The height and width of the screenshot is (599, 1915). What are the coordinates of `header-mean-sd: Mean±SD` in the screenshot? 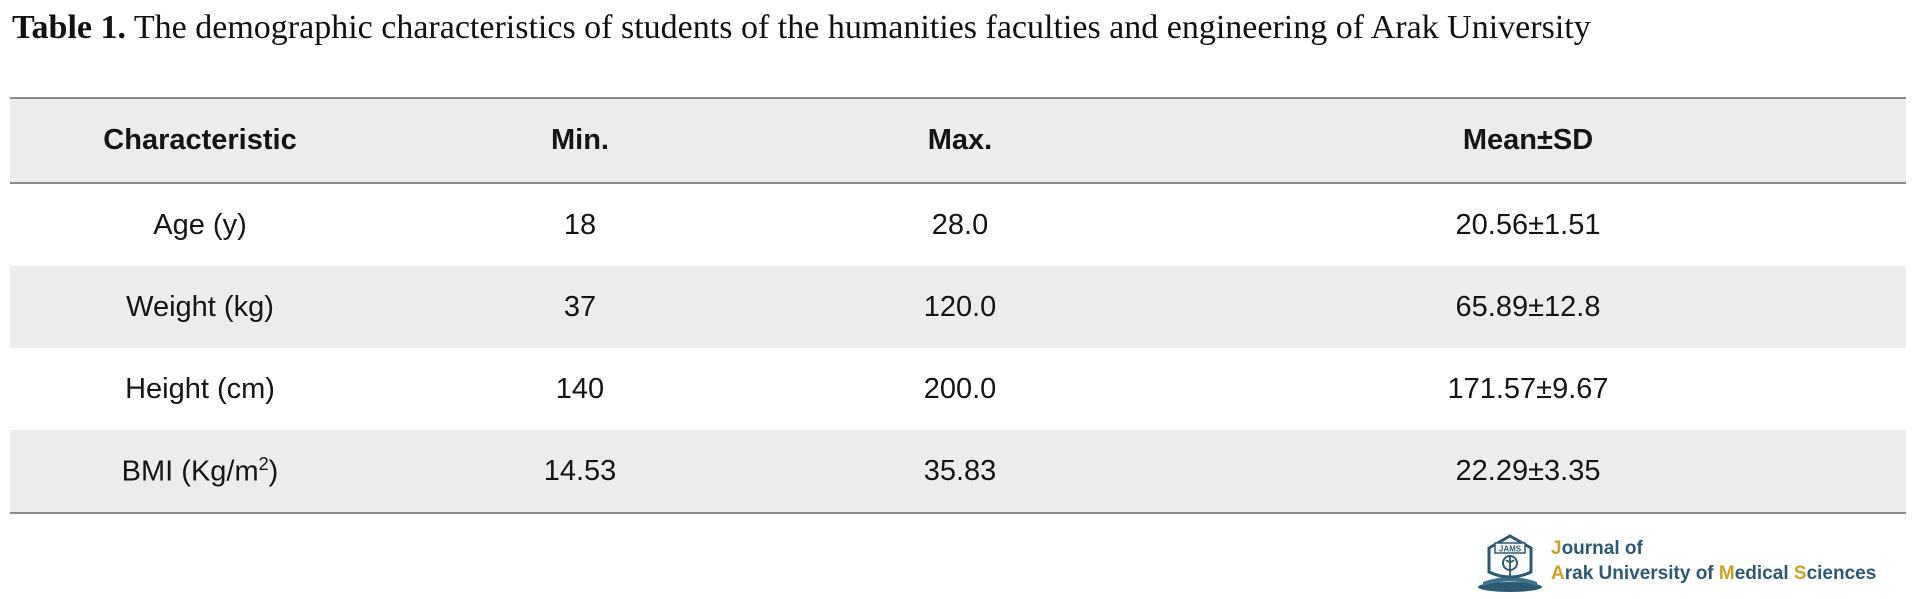 It's located at (1528, 140).